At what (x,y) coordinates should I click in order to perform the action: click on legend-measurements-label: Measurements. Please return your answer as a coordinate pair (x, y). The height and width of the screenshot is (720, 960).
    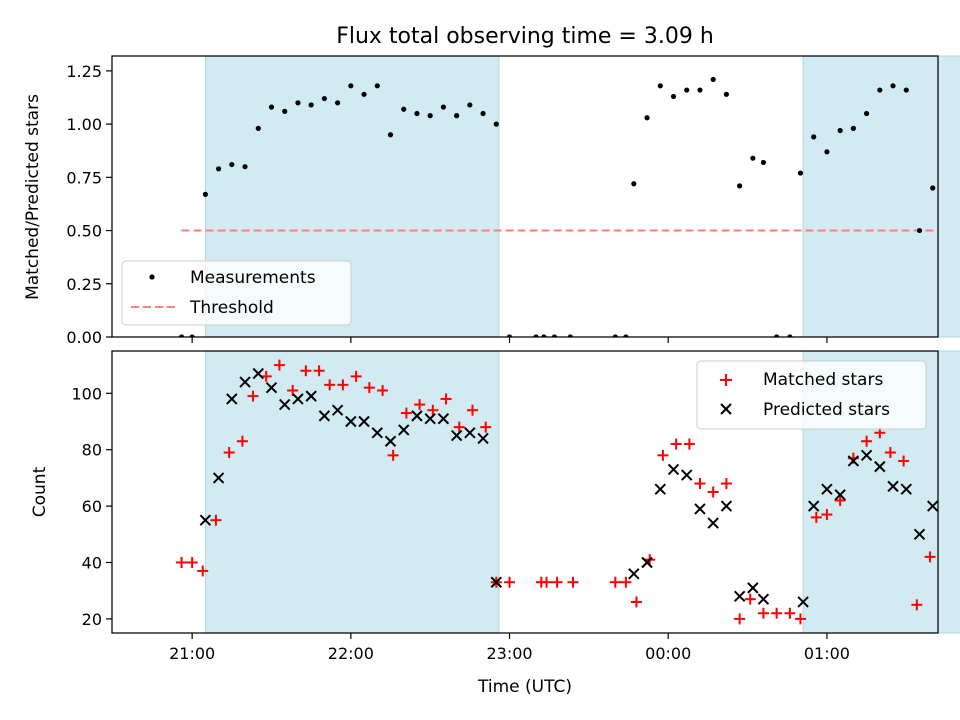
    Looking at the image, I should click on (253, 278).